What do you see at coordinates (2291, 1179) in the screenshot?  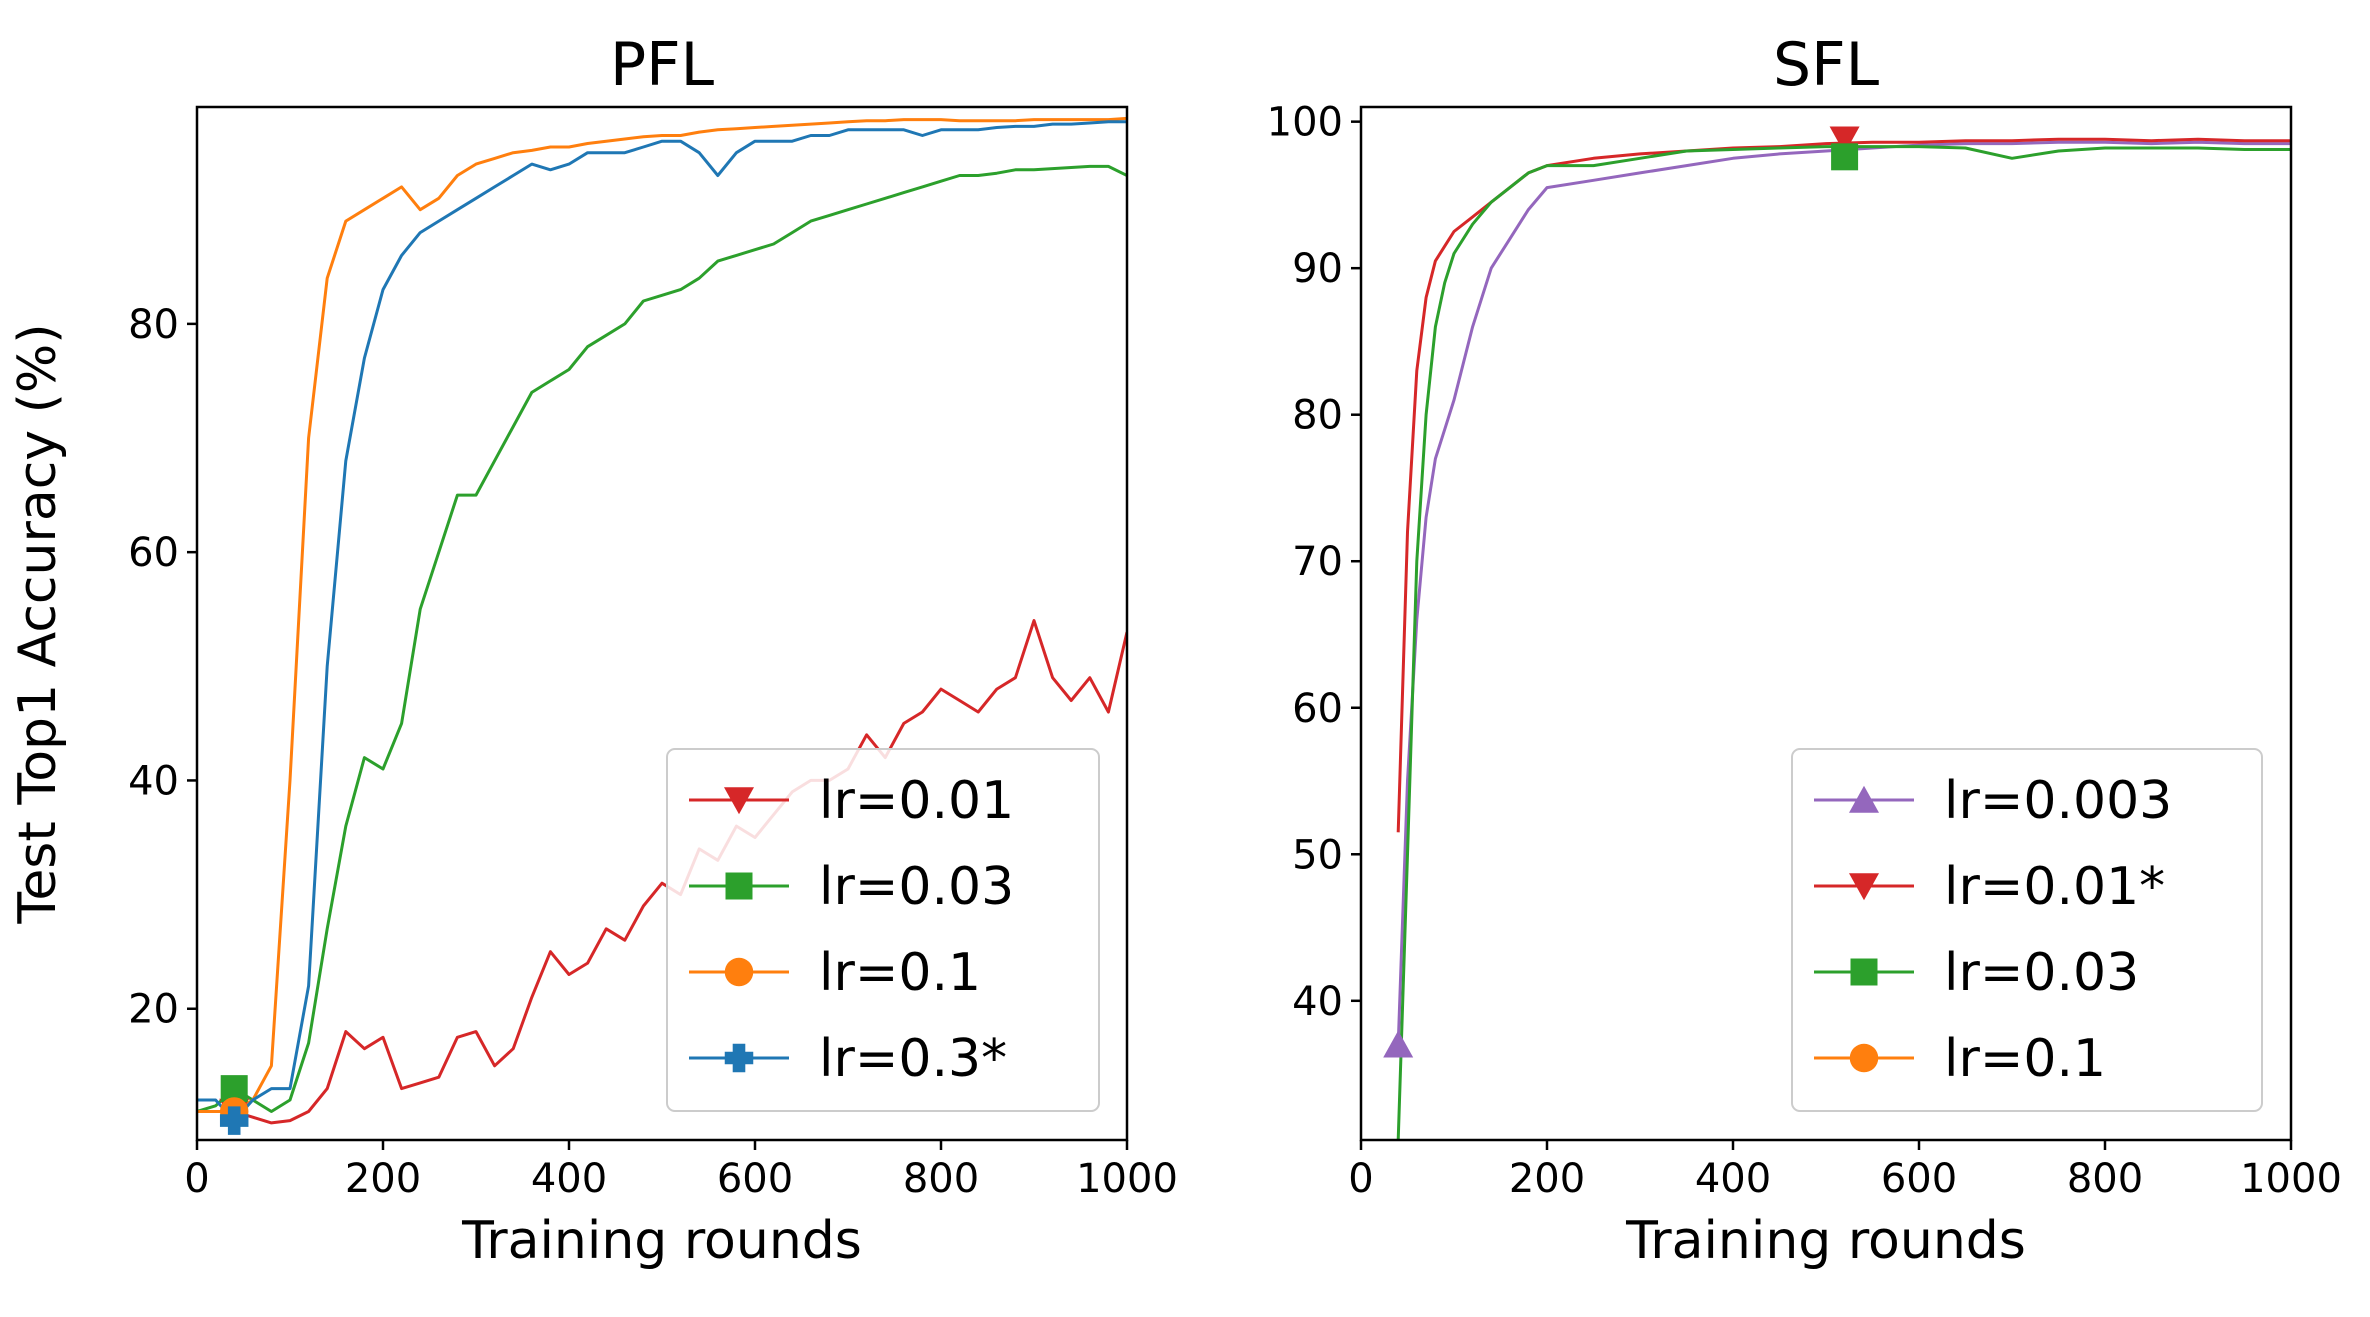 I see `sfl-xtick-label-5: 1000` at bounding box center [2291, 1179].